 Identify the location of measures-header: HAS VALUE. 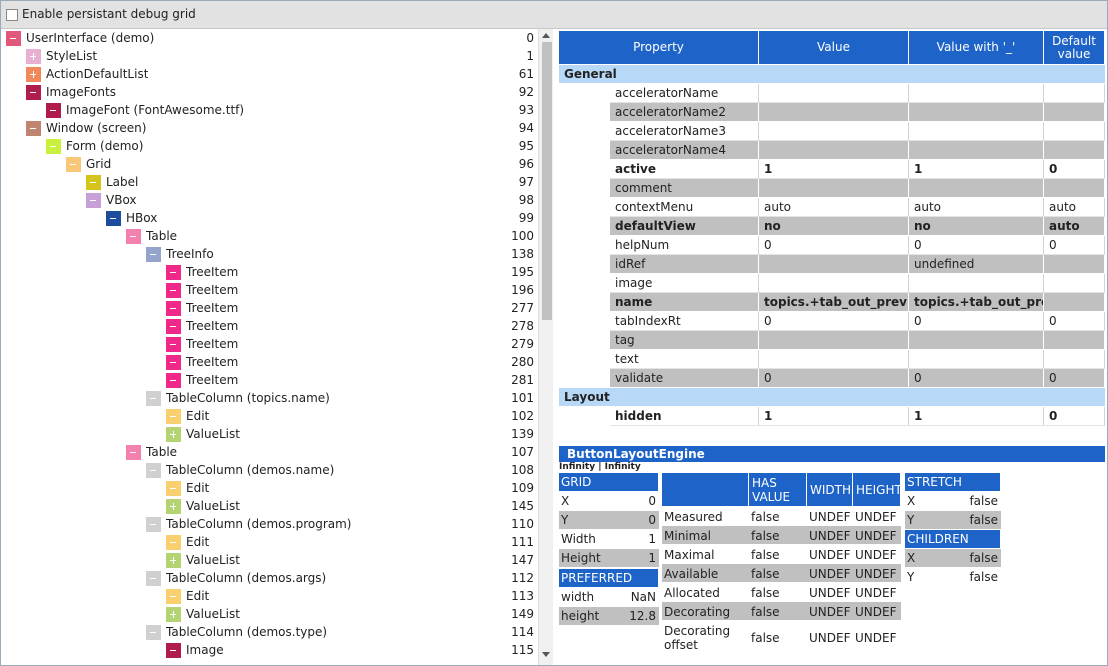
(778, 490).